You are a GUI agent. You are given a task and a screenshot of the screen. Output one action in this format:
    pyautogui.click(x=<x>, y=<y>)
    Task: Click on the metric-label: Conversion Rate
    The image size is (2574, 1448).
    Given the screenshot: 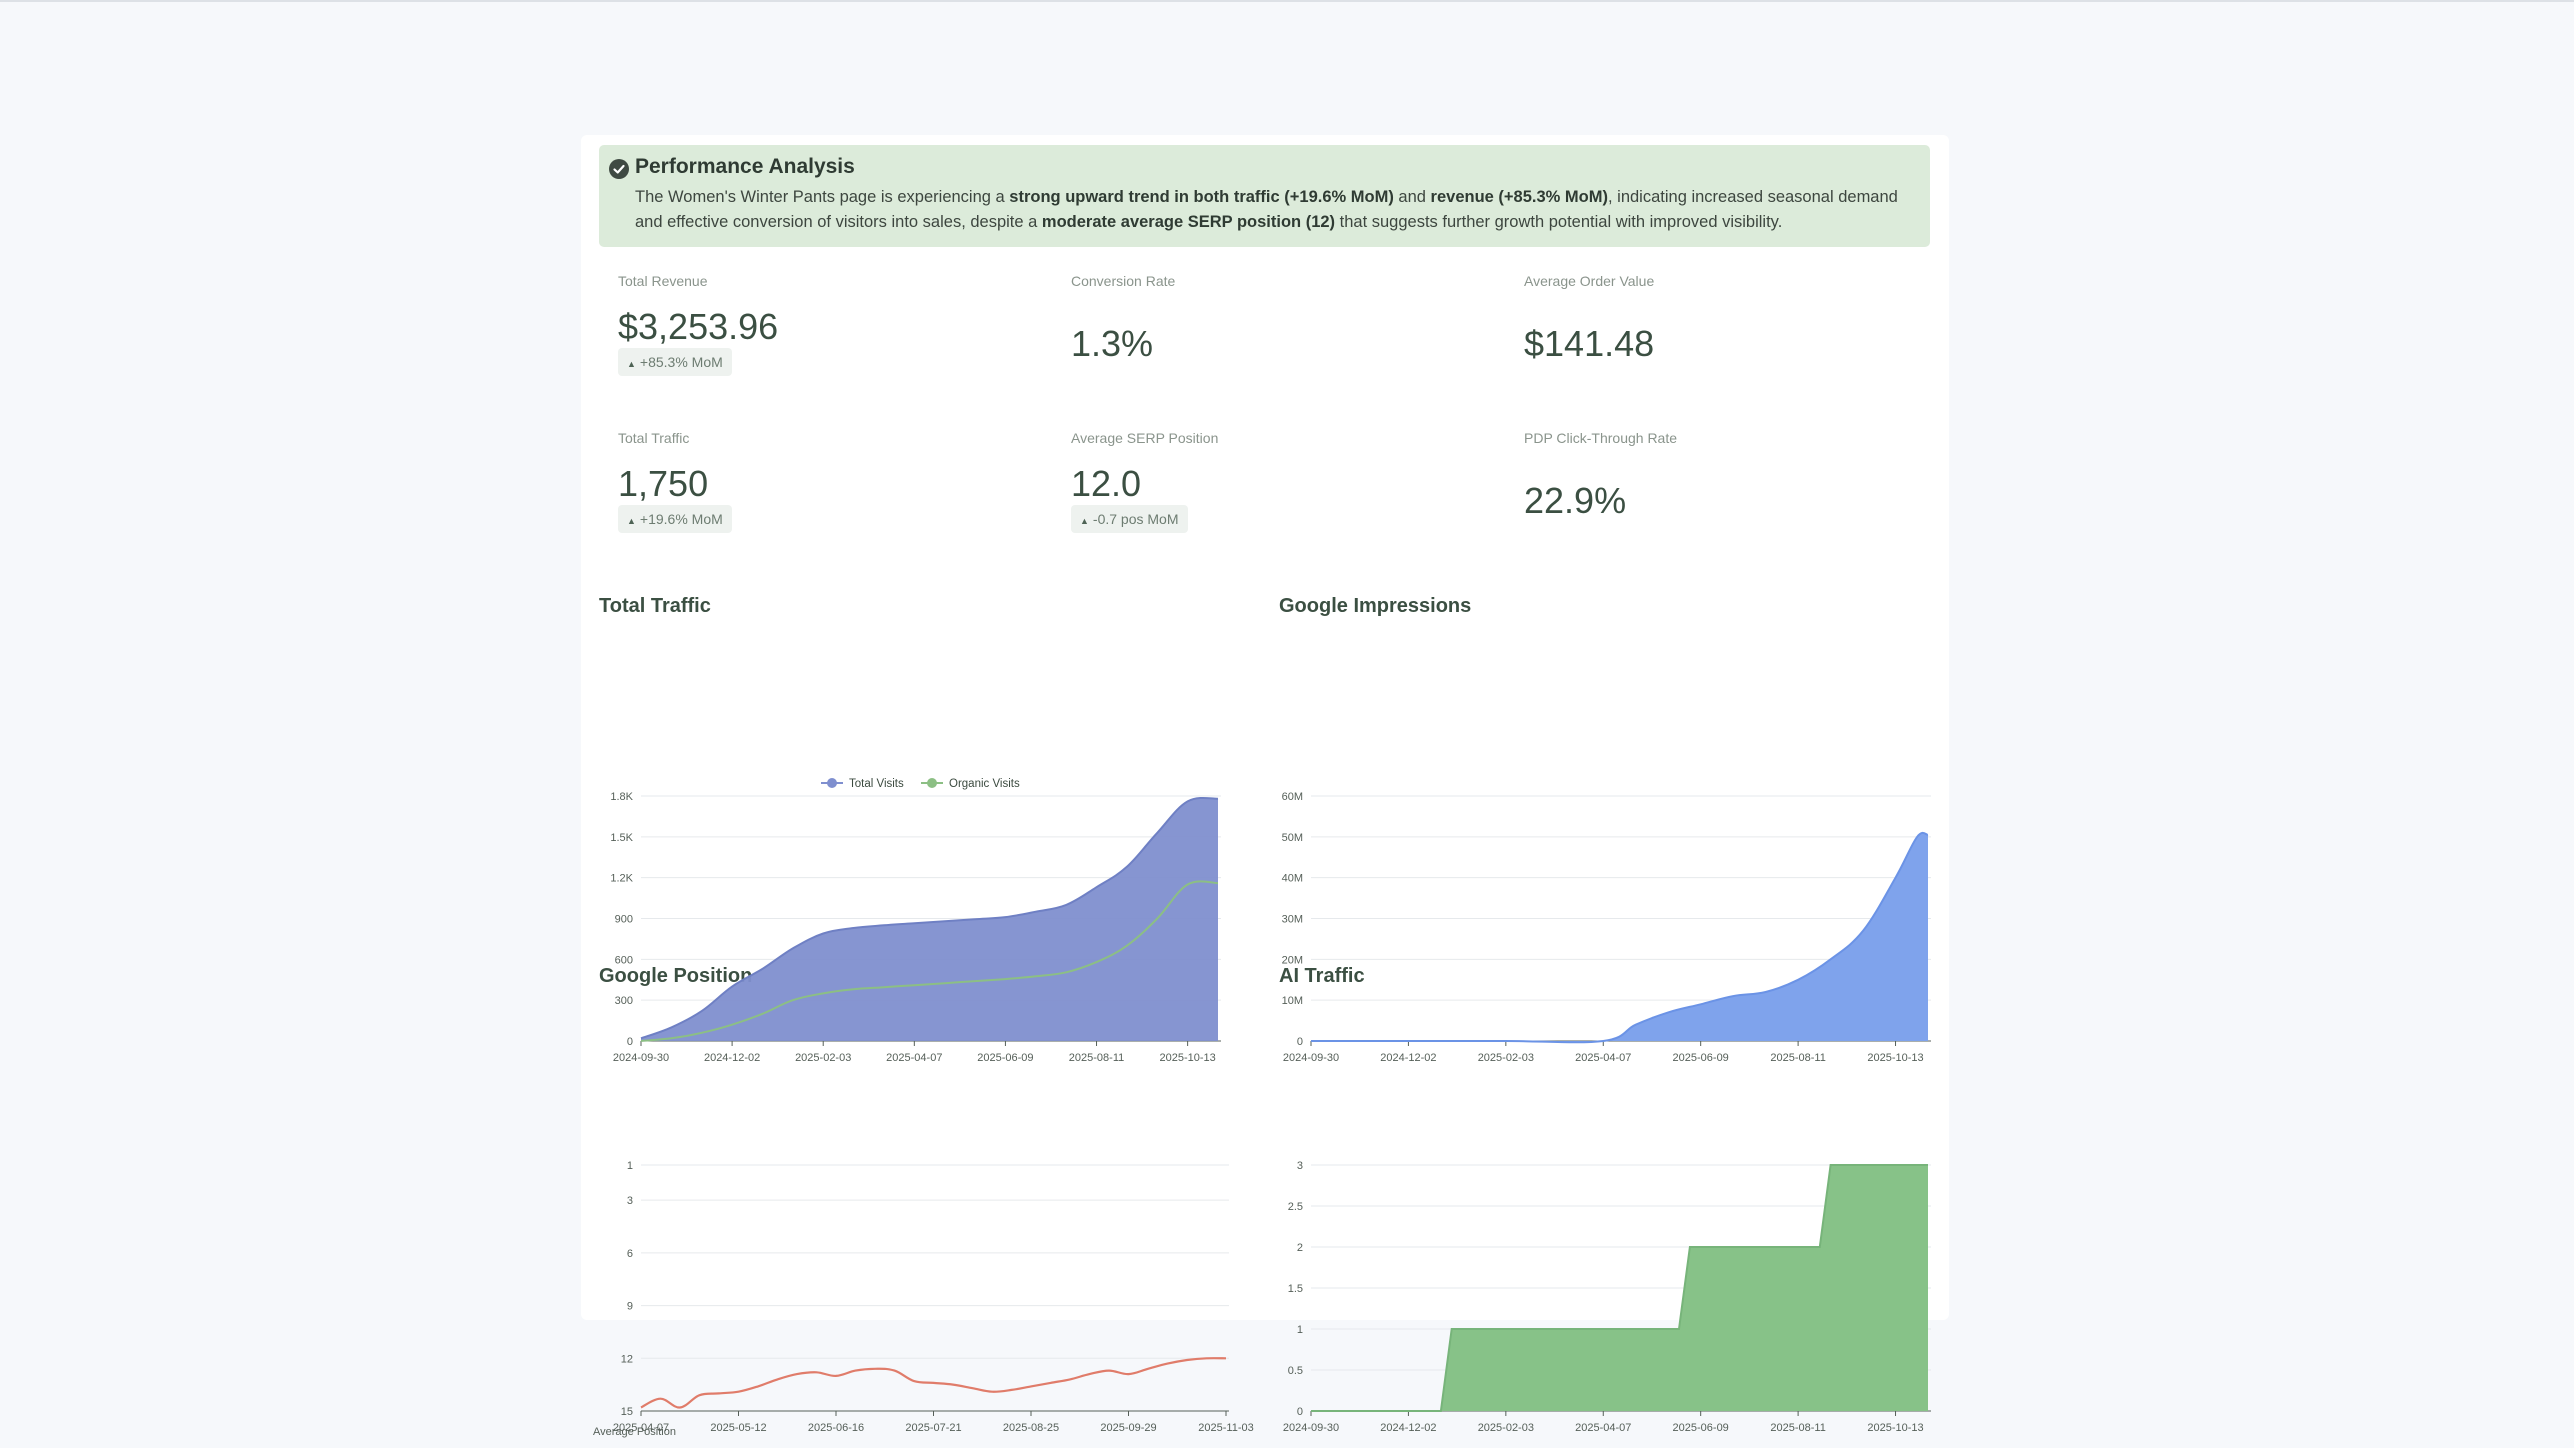 What is the action you would take?
    pyautogui.click(x=1123, y=281)
    